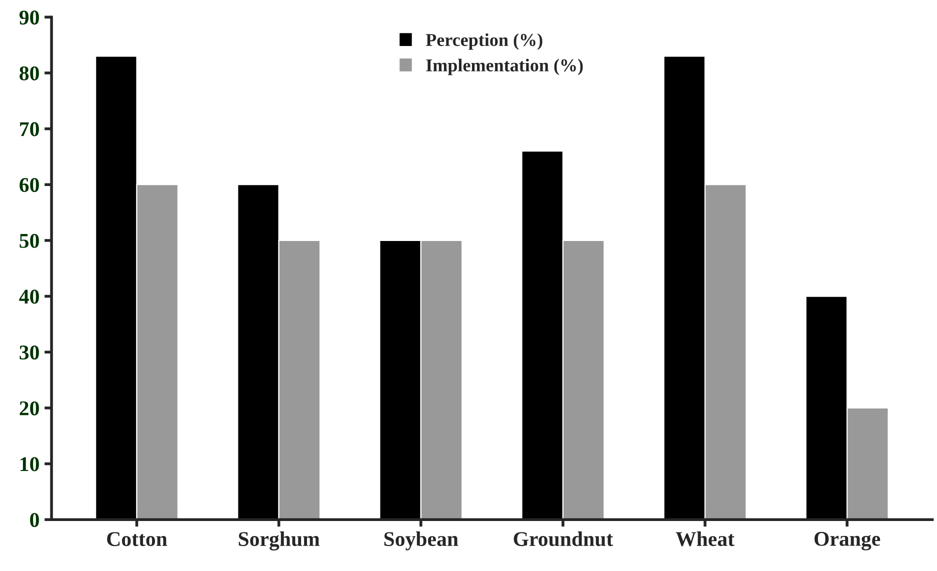 The height and width of the screenshot is (571, 937). I want to click on legend-label: Perception (%), so click(484, 41).